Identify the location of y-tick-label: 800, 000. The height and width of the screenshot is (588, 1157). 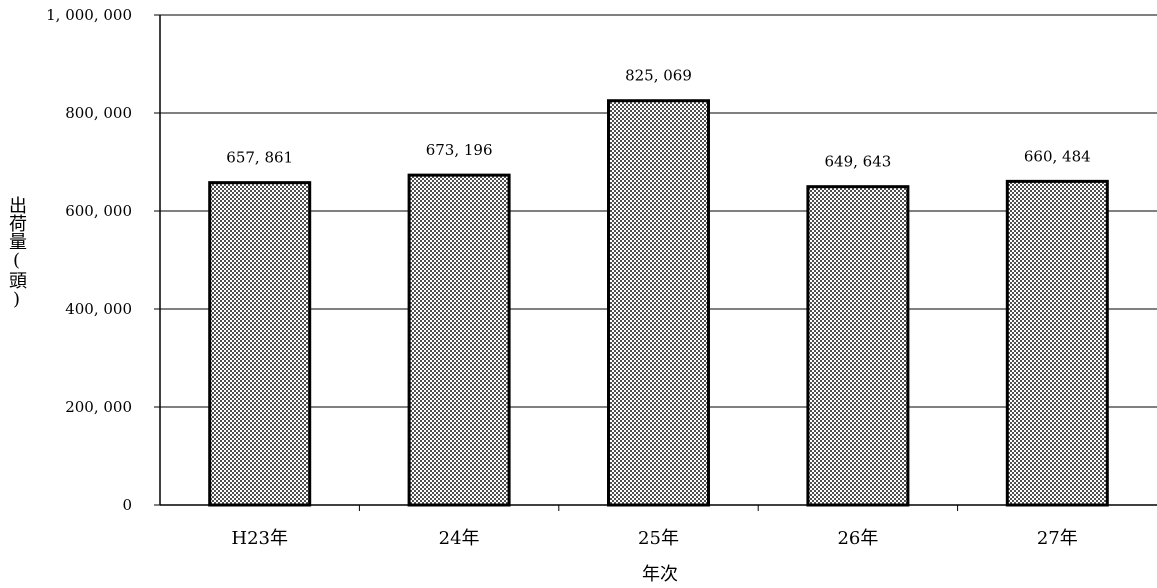
(98, 113).